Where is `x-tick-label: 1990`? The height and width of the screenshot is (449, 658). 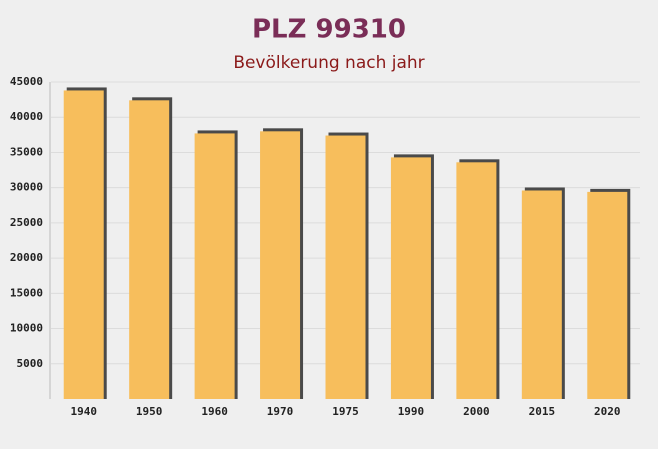 x-tick-label: 1990 is located at coordinates (411, 411).